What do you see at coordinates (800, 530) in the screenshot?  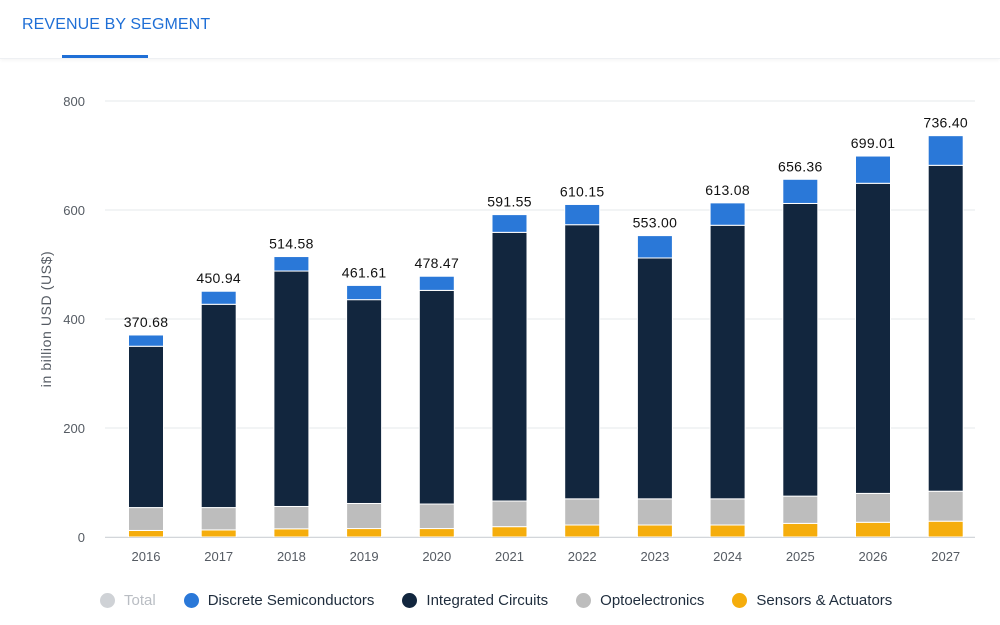 I see `bar-sensors-actuators-2025` at bounding box center [800, 530].